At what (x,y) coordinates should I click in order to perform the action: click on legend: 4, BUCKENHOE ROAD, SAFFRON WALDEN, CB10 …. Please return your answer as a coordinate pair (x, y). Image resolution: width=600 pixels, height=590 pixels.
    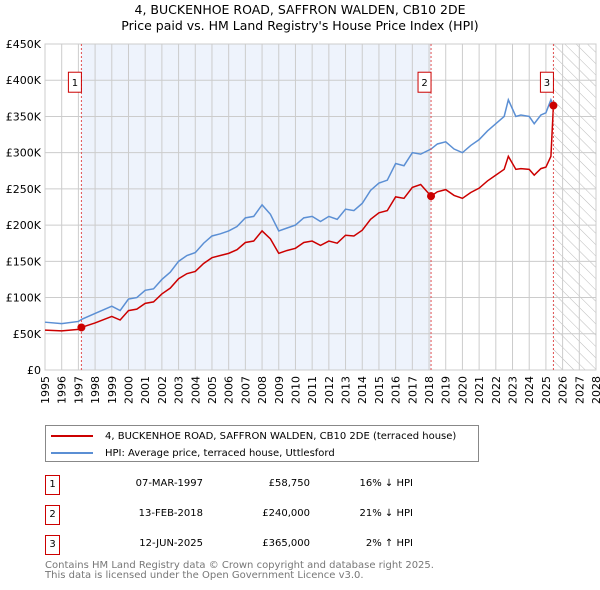
    Looking at the image, I should click on (262, 443).